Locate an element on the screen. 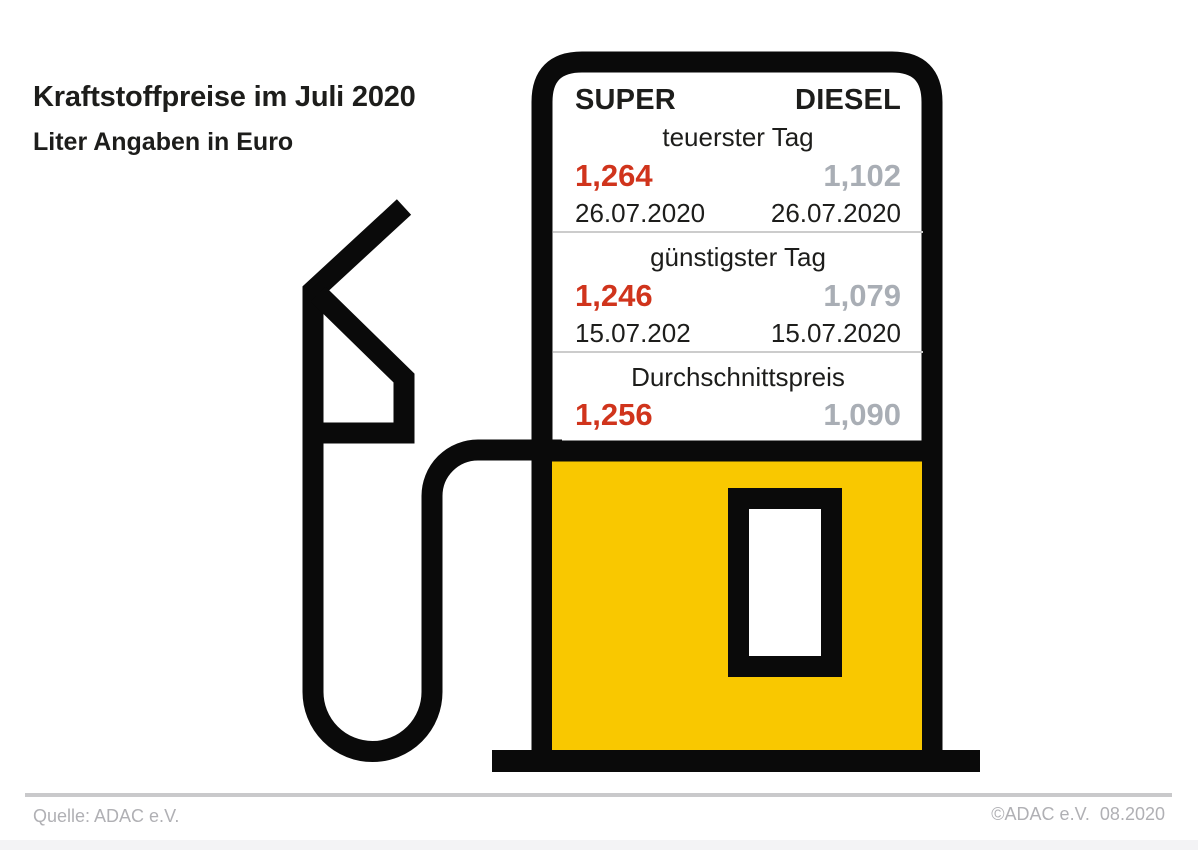  footer-divider is located at coordinates (598, 795).